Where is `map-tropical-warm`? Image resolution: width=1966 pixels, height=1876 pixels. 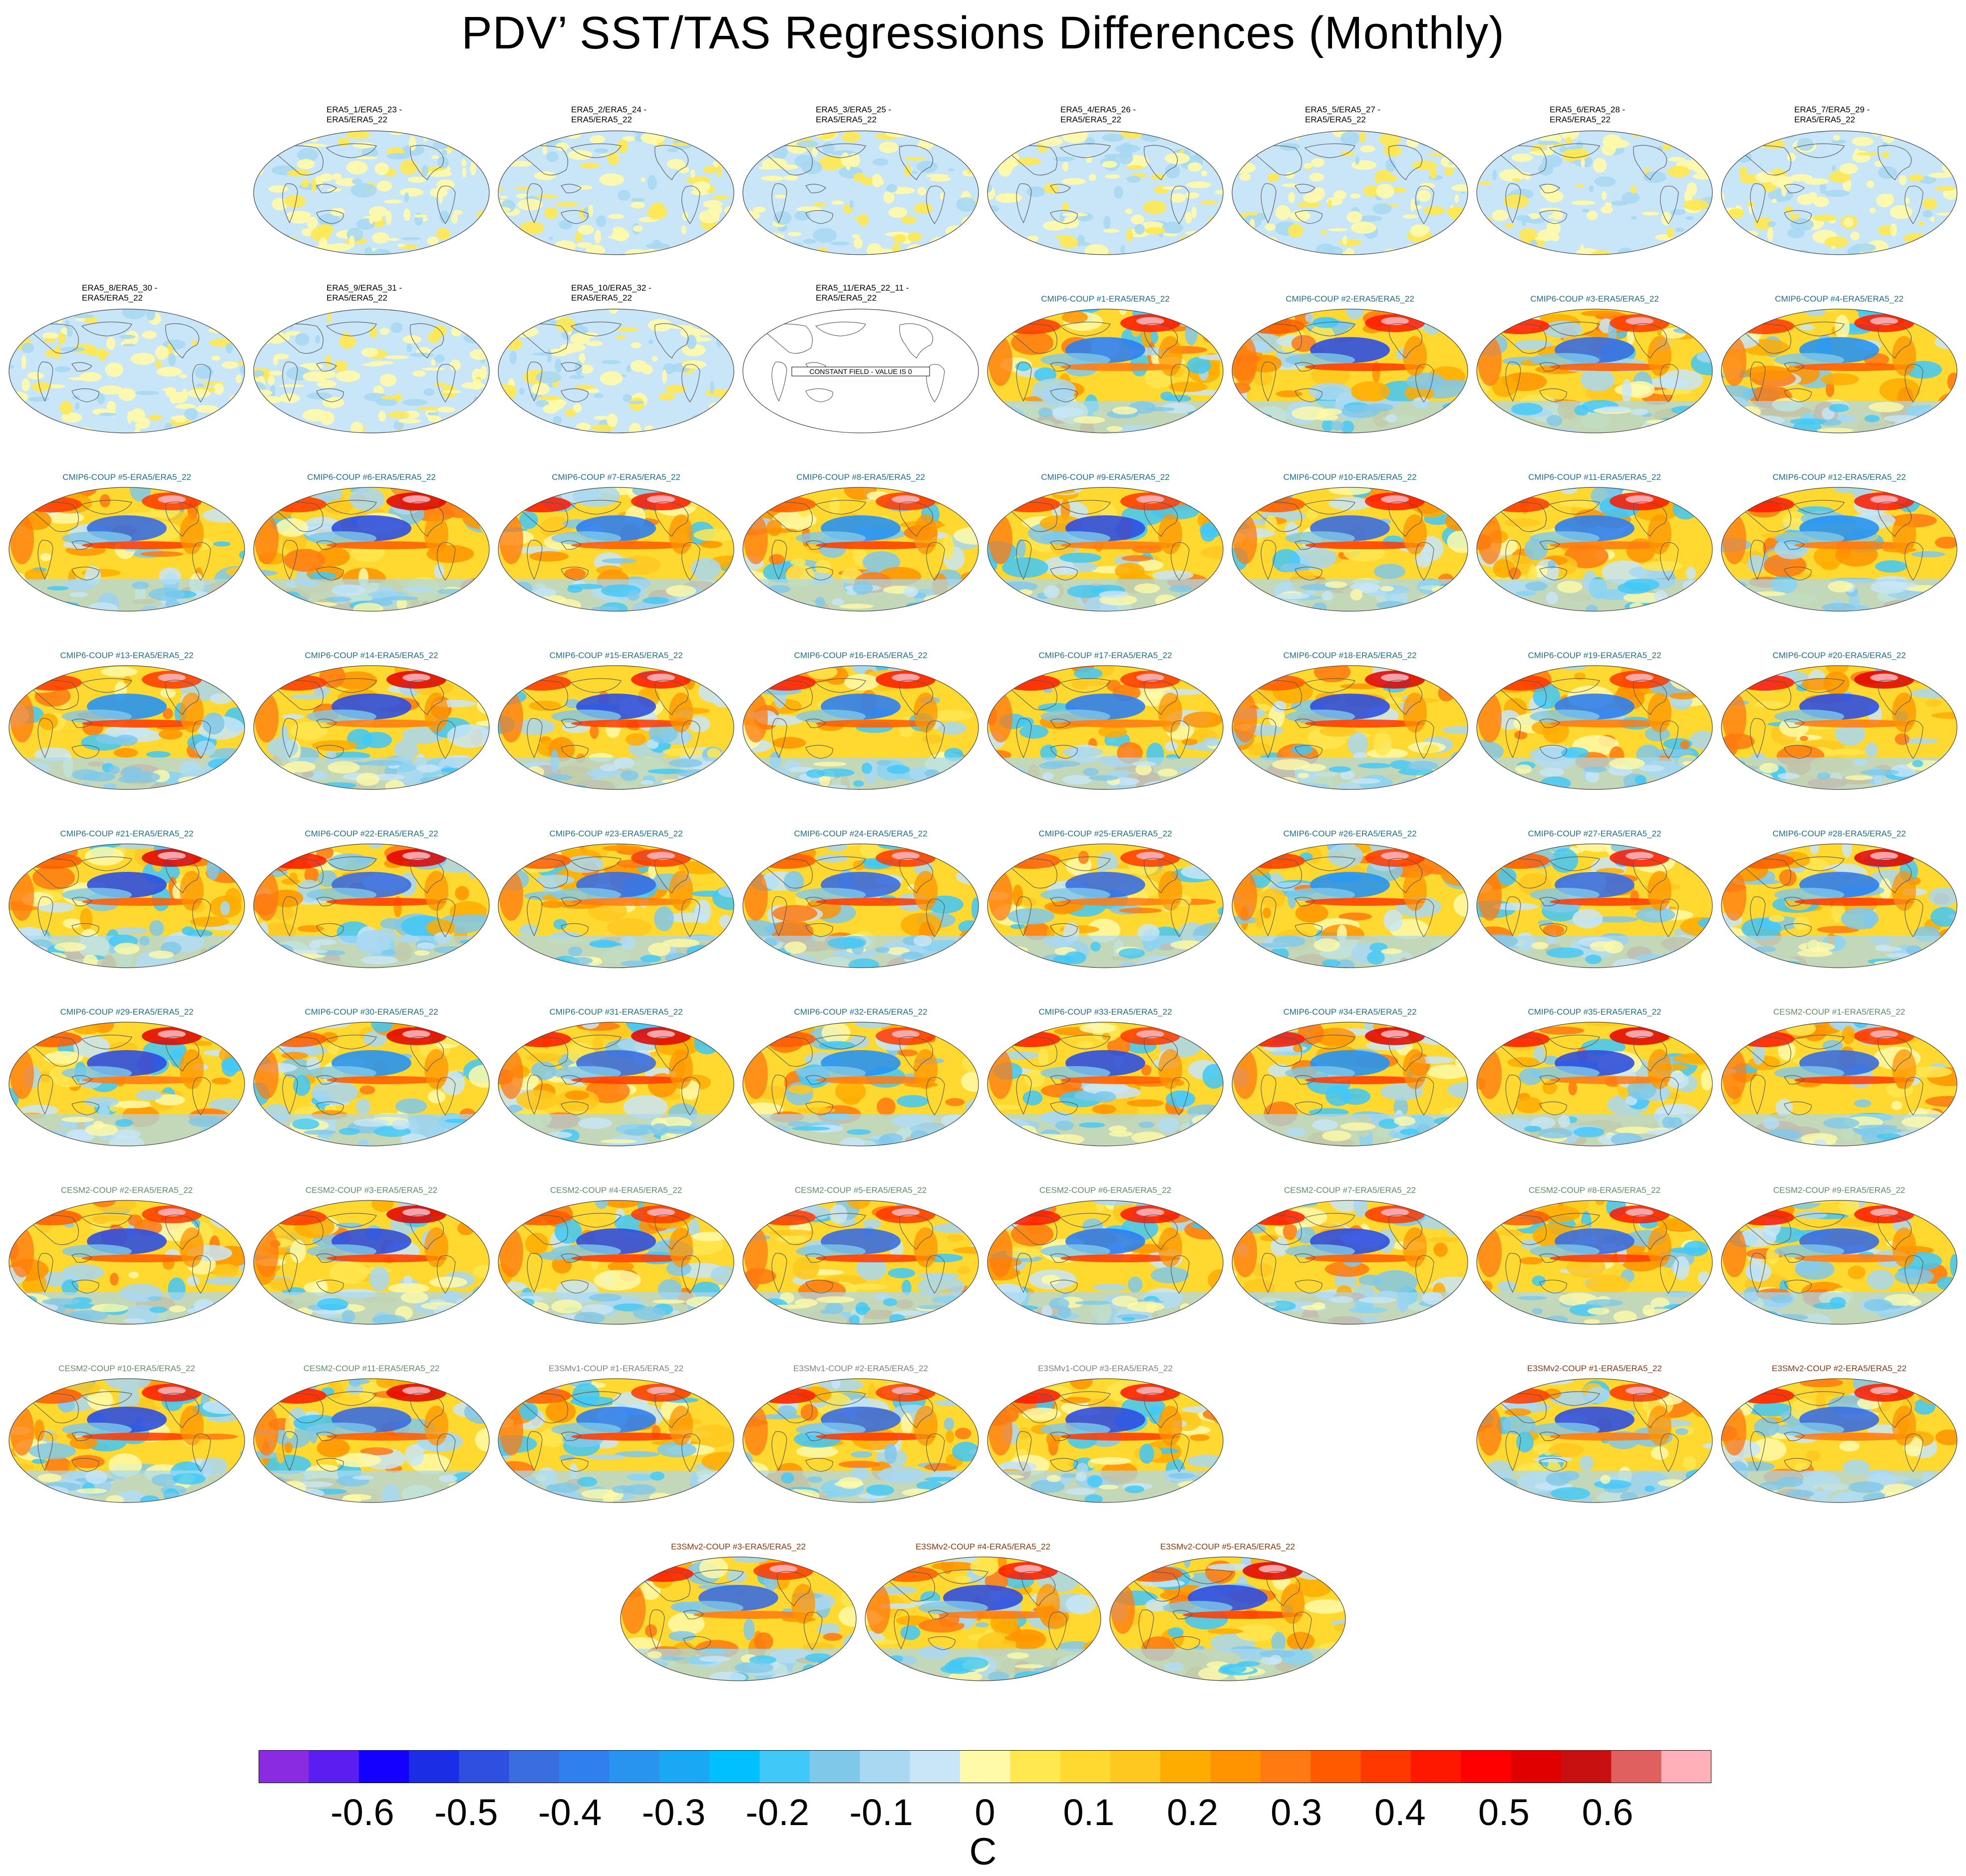
map-tropical-warm is located at coordinates (142, 1080).